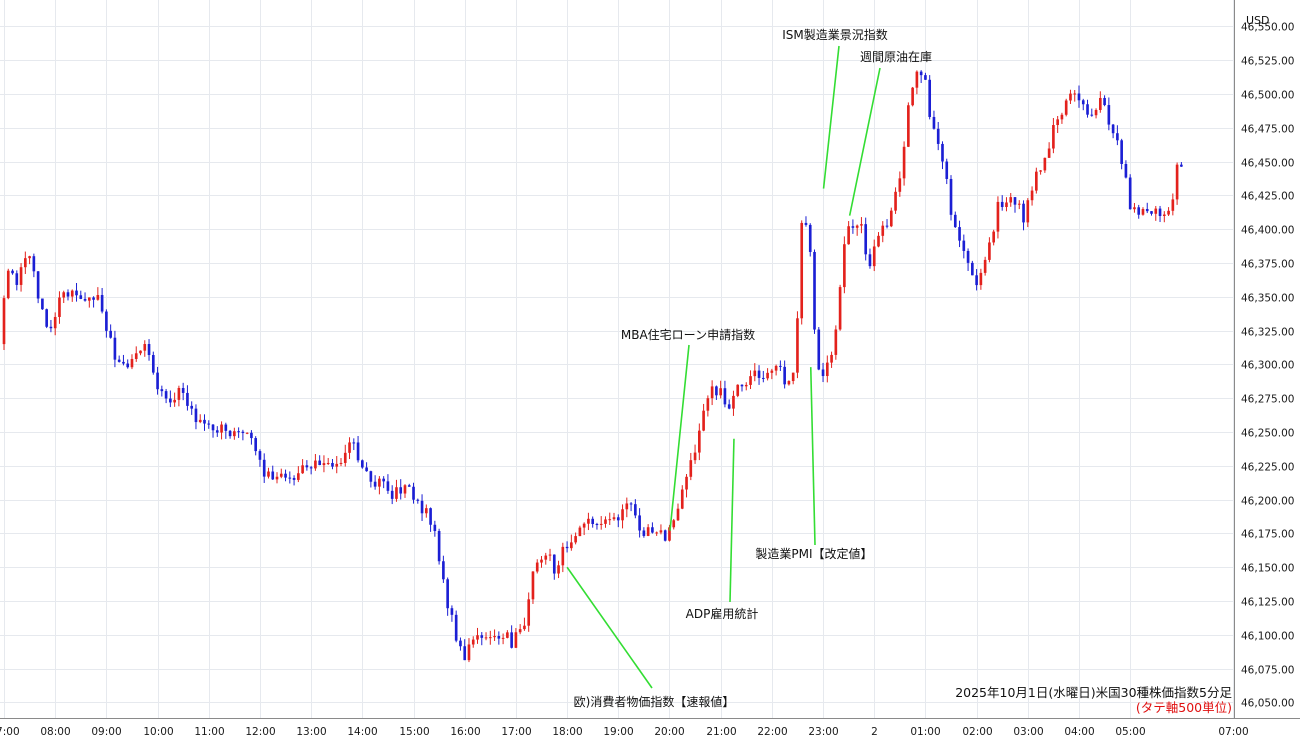 This screenshot has width=1300, height=745. Describe the element at coordinates (896, 57) in the screenshot. I see `annotation-label: 週間原油在庫` at that location.